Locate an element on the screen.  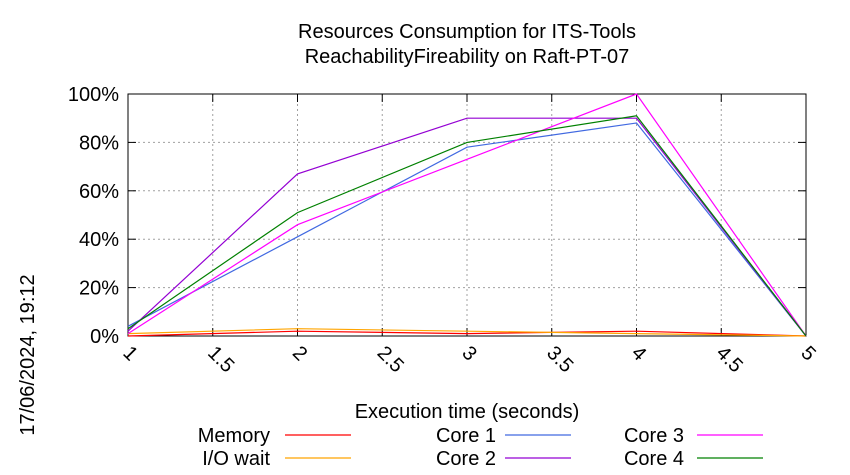
x-tick-label: 1.5 is located at coordinates (220, 359).